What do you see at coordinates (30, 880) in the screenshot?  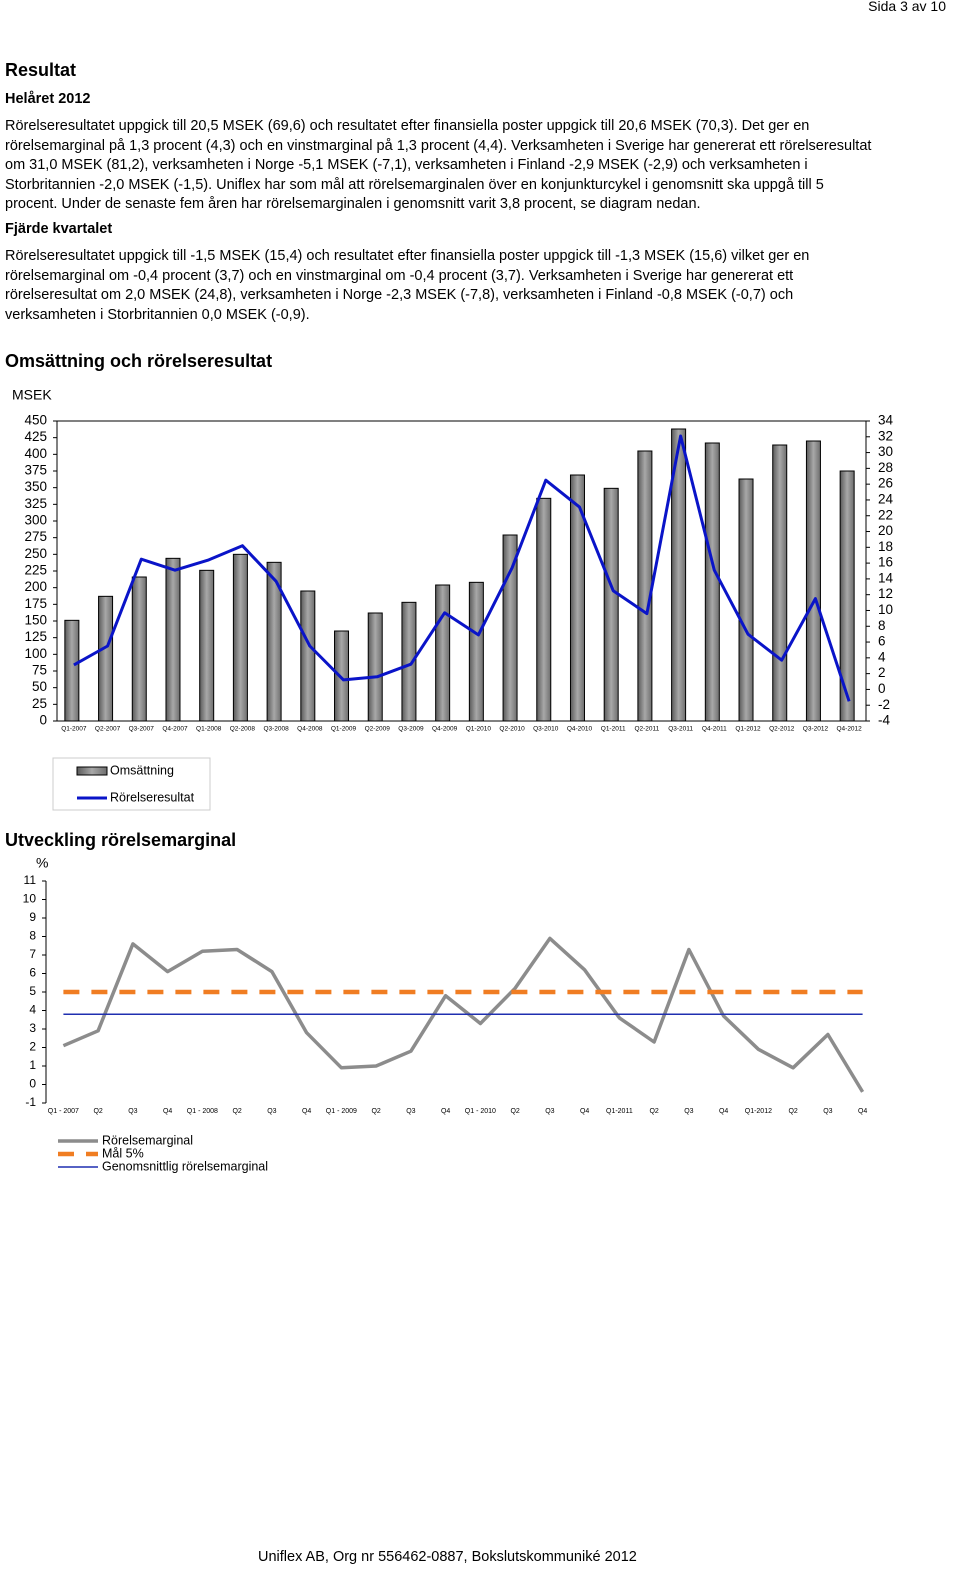 I see `y-tick-label: 11` at bounding box center [30, 880].